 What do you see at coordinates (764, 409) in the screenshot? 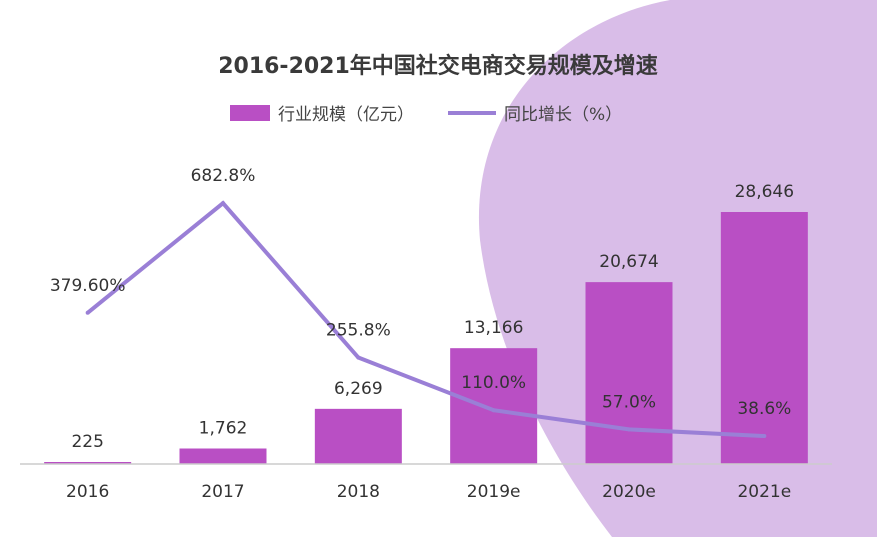
I see `line-value-label-2021e: 38.6%` at bounding box center [764, 409].